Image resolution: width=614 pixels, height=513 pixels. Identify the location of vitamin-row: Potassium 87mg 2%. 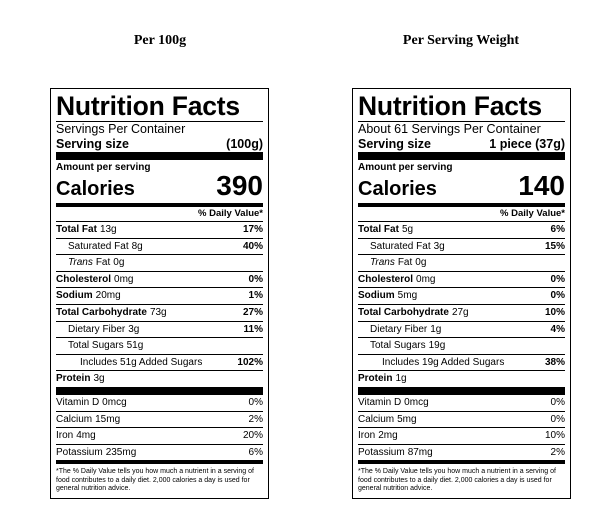
(461, 452).